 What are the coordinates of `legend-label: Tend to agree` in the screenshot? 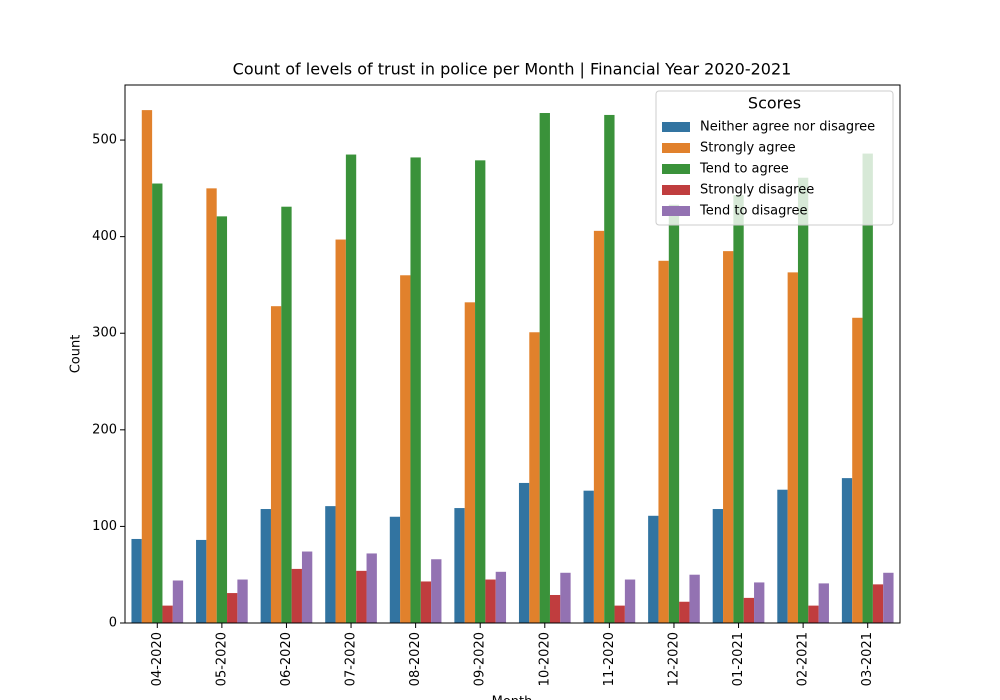 It's located at (744, 169).